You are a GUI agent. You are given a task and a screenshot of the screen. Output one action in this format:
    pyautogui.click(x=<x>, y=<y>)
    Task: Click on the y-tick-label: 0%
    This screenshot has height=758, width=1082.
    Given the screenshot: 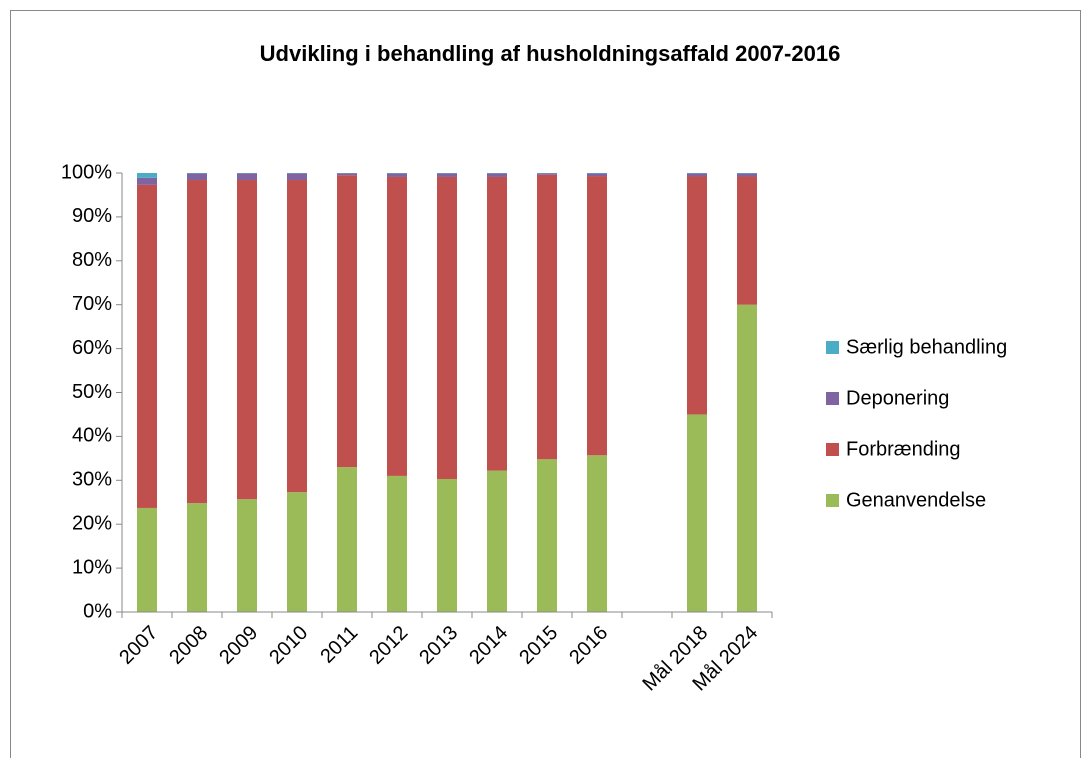 What is the action you would take?
    pyautogui.click(x=97, y=611)
    